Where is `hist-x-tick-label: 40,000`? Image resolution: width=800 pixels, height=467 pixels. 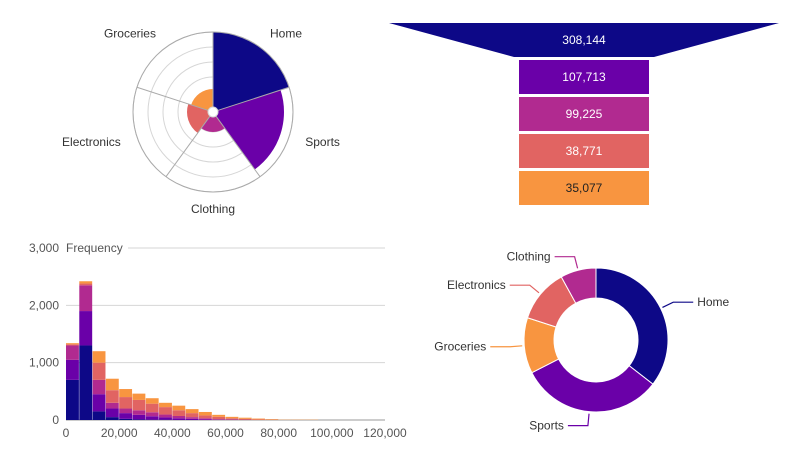
hist-x-tick-label: 40,000 is located at coordinates (172, 433).